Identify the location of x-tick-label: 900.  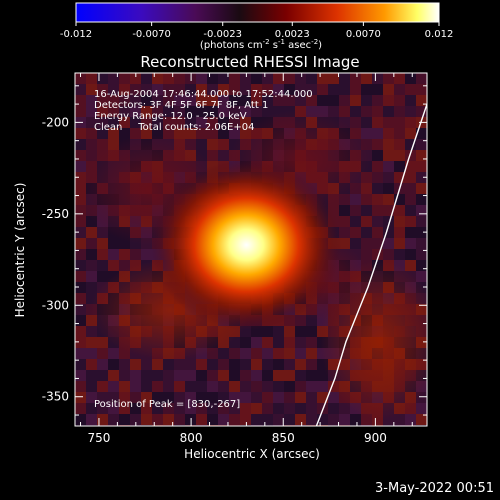
(375, 438).